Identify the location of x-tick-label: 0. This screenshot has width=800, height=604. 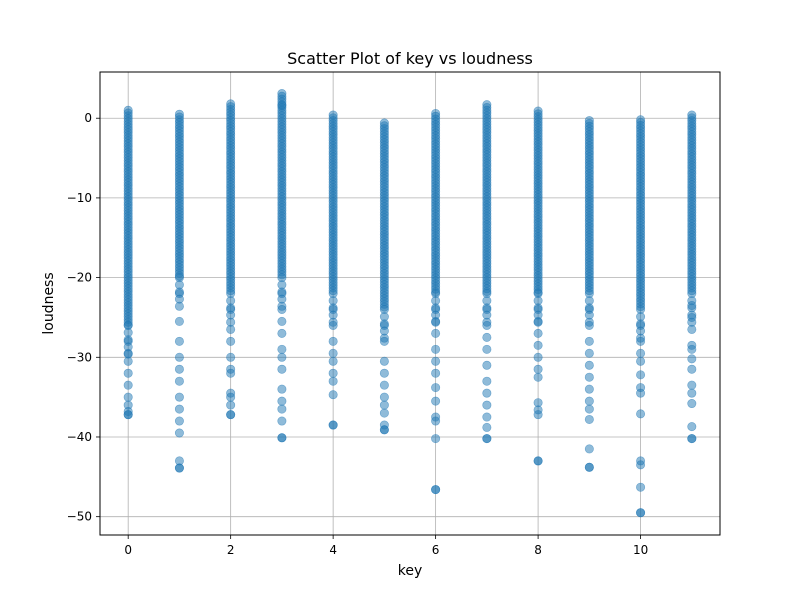
(128, 550).